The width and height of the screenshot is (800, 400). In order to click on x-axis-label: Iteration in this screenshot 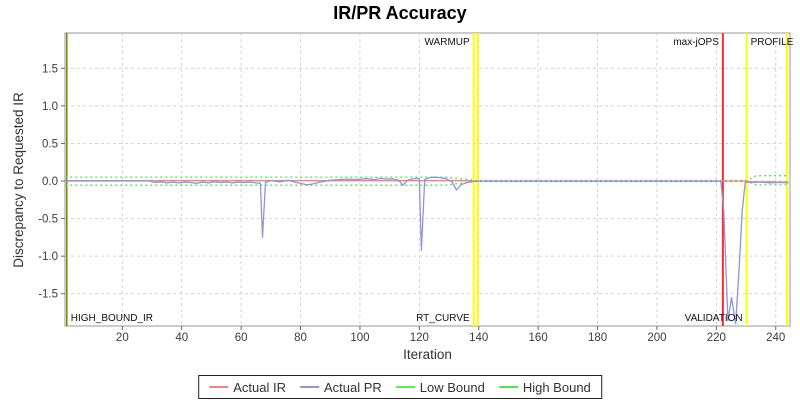, I will do `click(427, 354)`.